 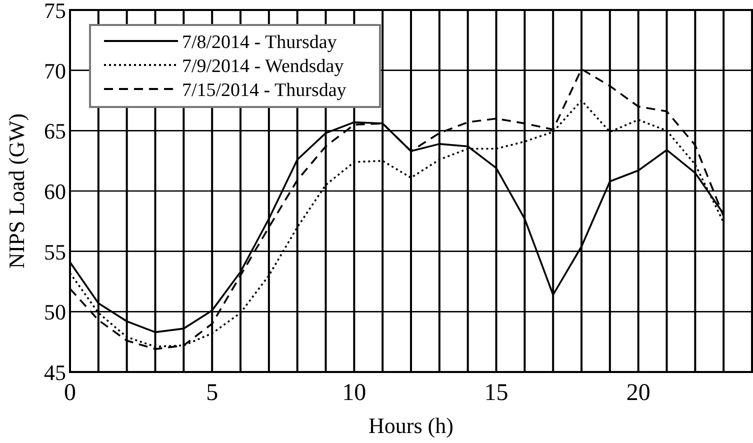 I want to click on y-tick-label: 65, so click(x=55, y=131).